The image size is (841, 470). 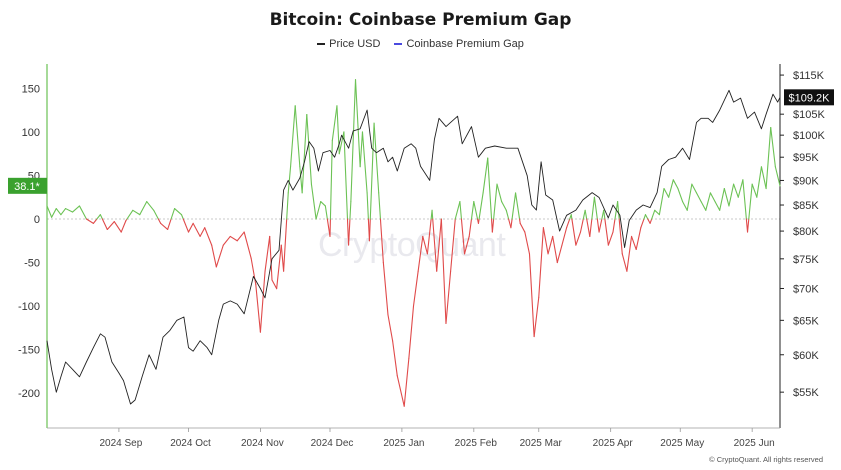 I want to click on x-axis-tick-label: 2025 Jun, so click(x=754, y=443).